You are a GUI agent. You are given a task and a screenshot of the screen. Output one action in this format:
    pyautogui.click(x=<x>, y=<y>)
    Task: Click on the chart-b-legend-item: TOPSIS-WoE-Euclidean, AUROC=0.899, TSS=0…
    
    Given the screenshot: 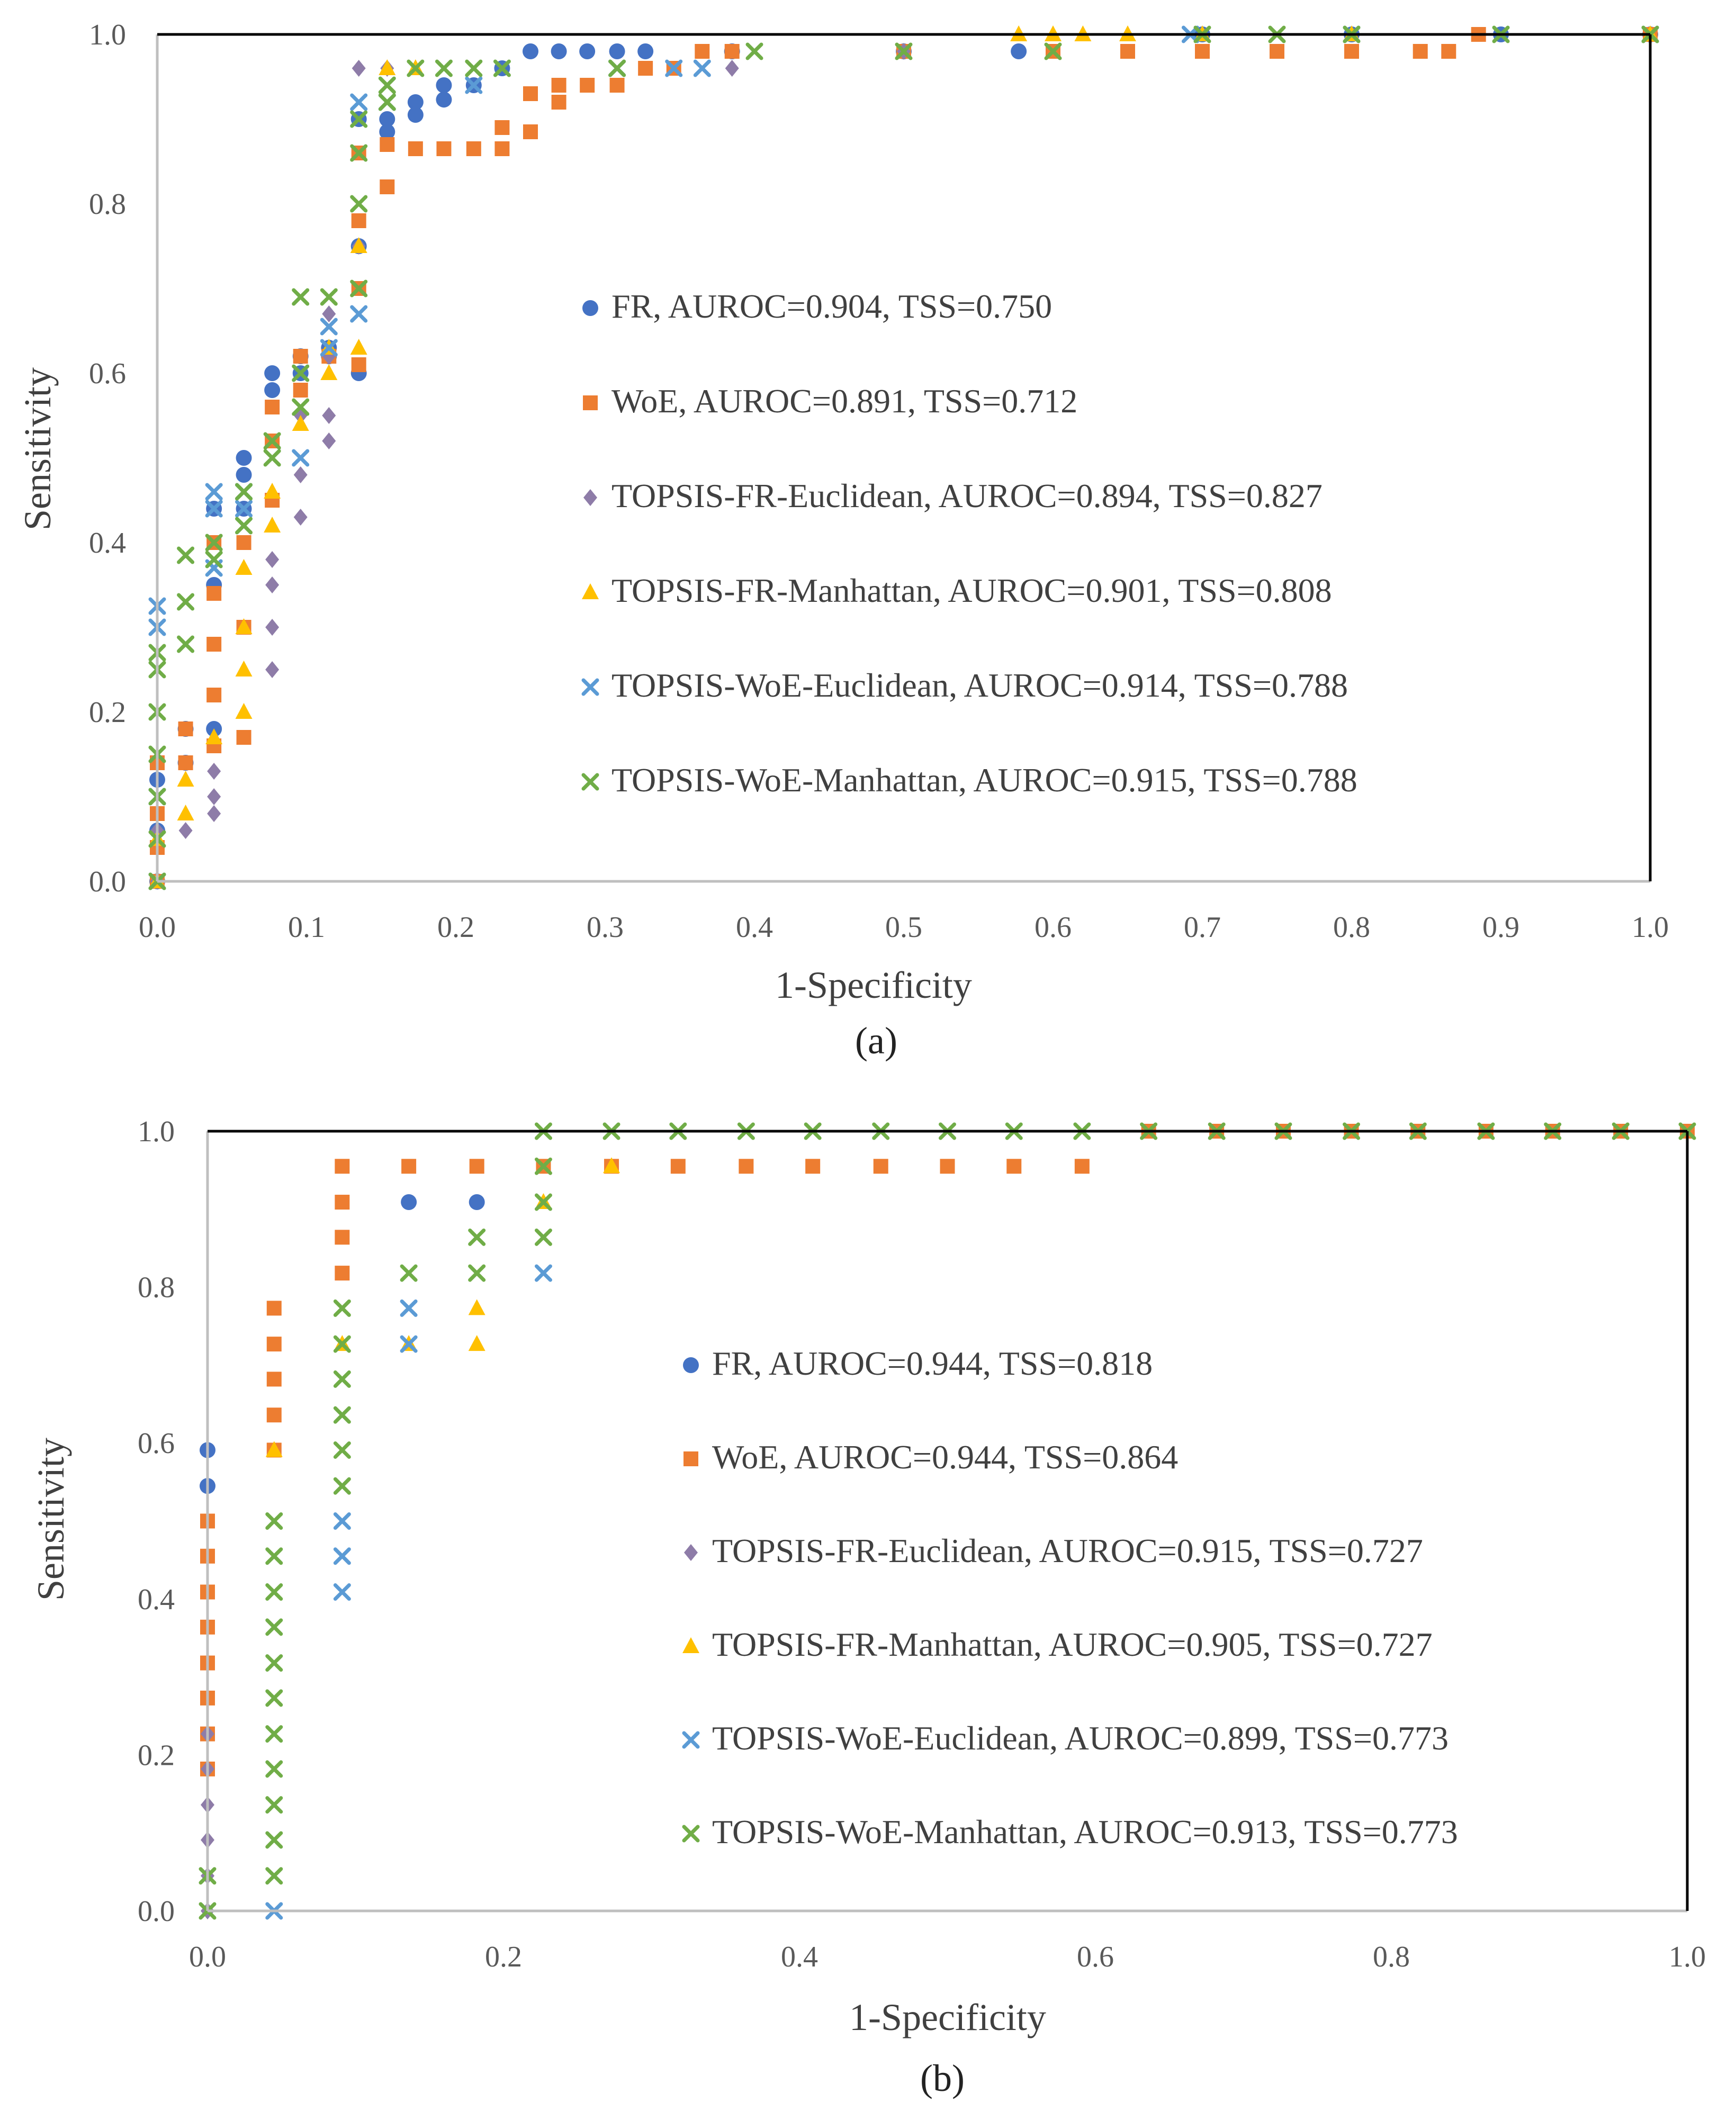 What is the action you would take?
    pyautogui.click(x=1065, y=1738)
    